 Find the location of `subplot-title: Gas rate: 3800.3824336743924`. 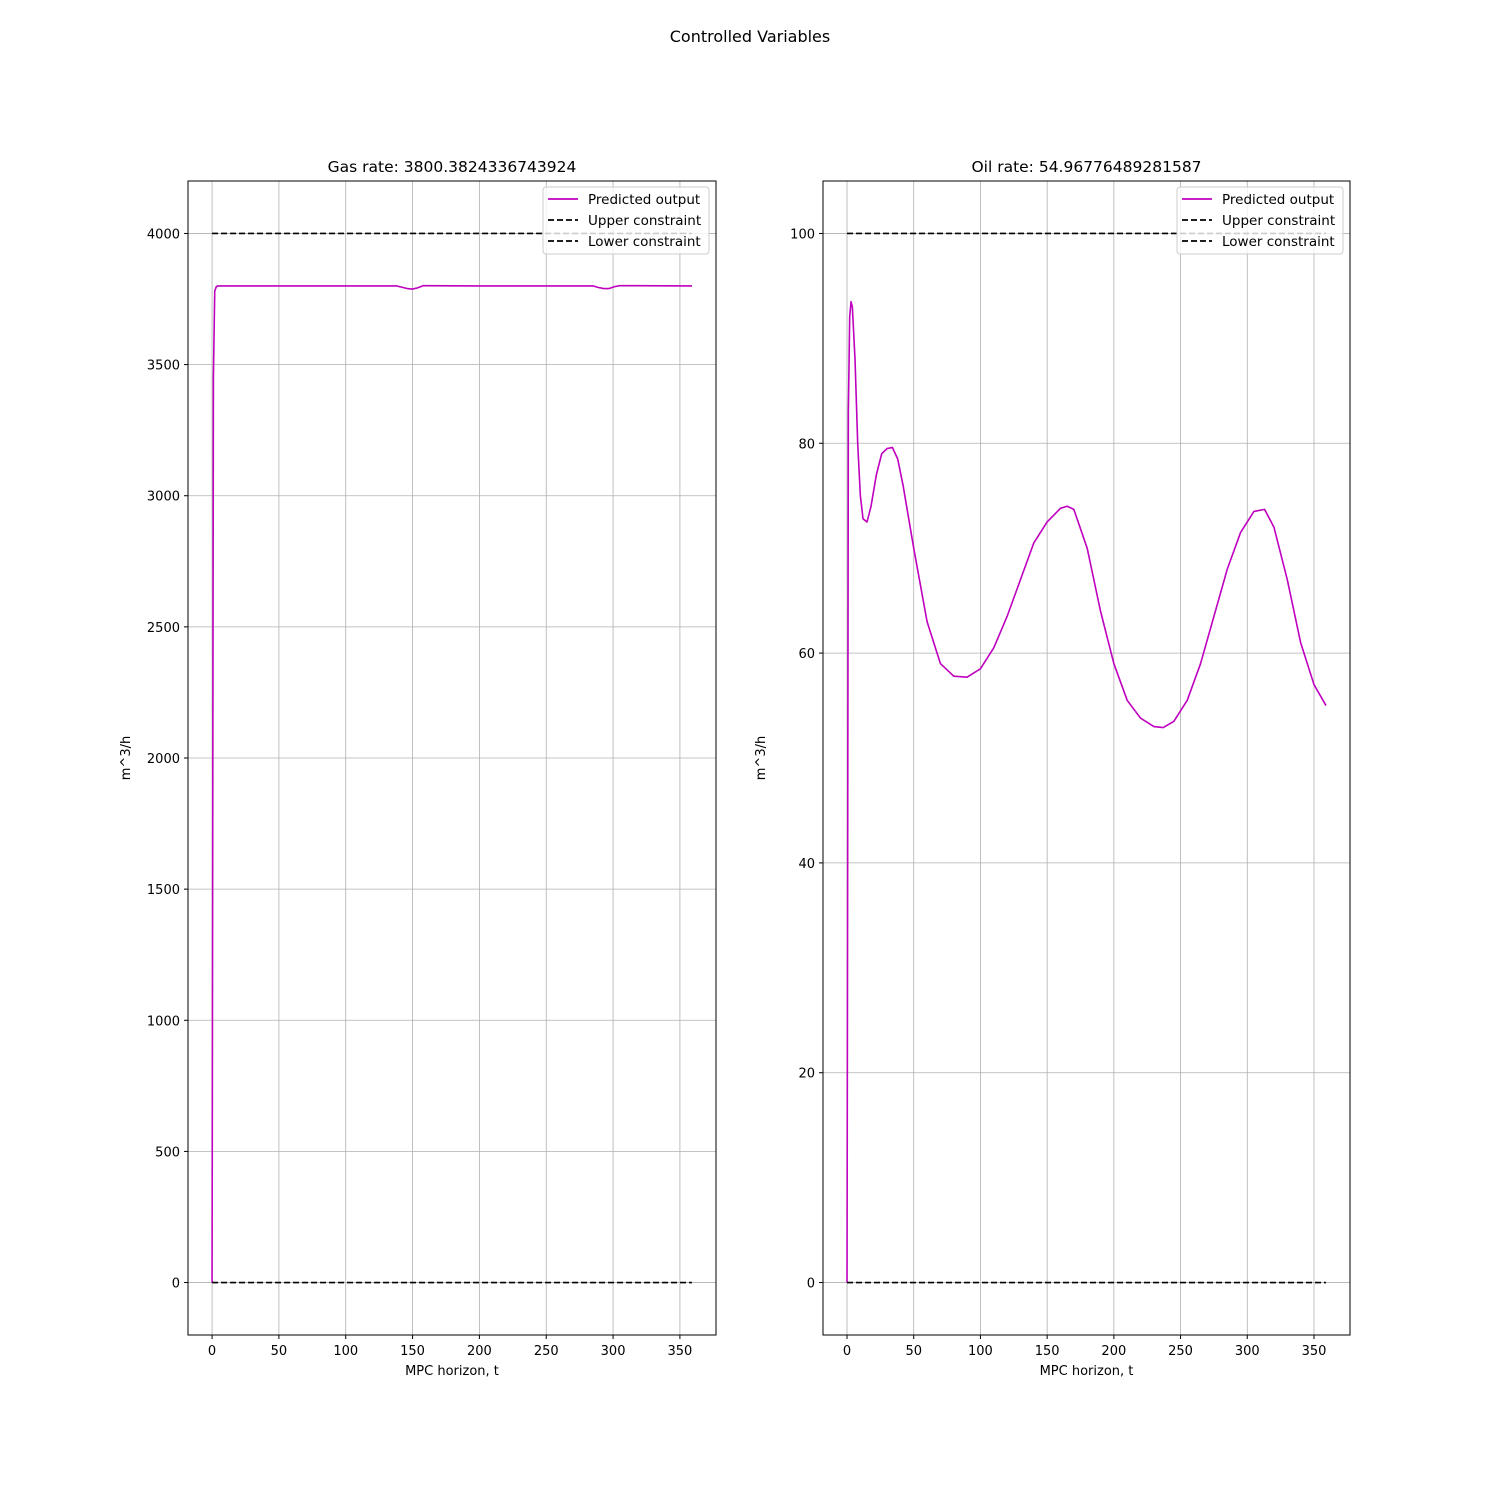

subplot-title: Gas rate: 3800.3824336743924 is located at coordinates (452, 167).